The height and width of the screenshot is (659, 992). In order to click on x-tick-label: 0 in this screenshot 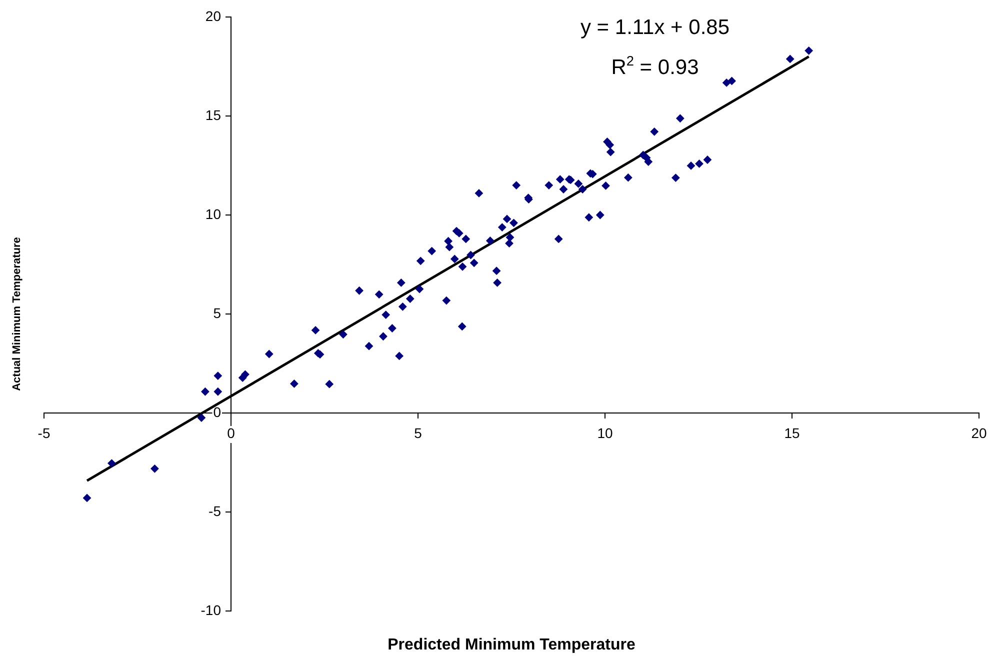, I will do `click(231, 432)`.